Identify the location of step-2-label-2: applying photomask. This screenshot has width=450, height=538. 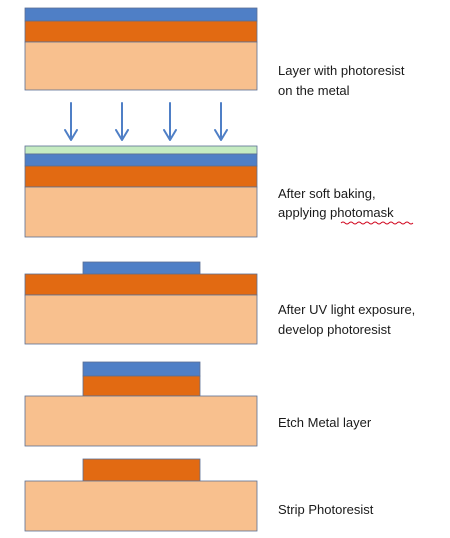
(336, 212).